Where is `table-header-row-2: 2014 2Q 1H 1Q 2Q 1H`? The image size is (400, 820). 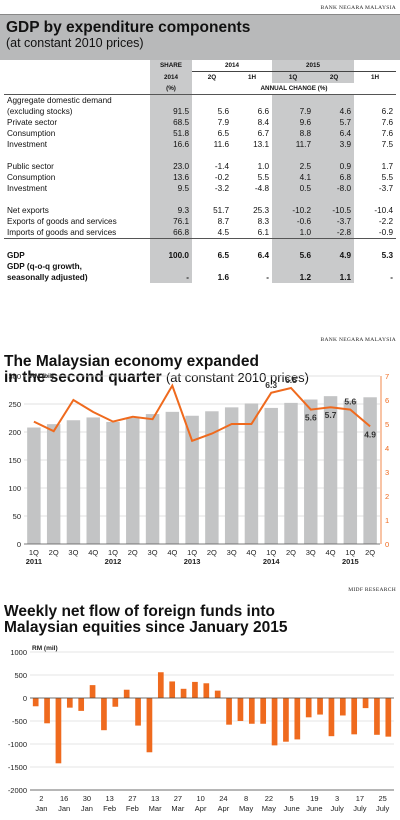 table-header-row-2: 2014 2Q 1H 1Q 2Q 1H is located at coordinates (200, 77).